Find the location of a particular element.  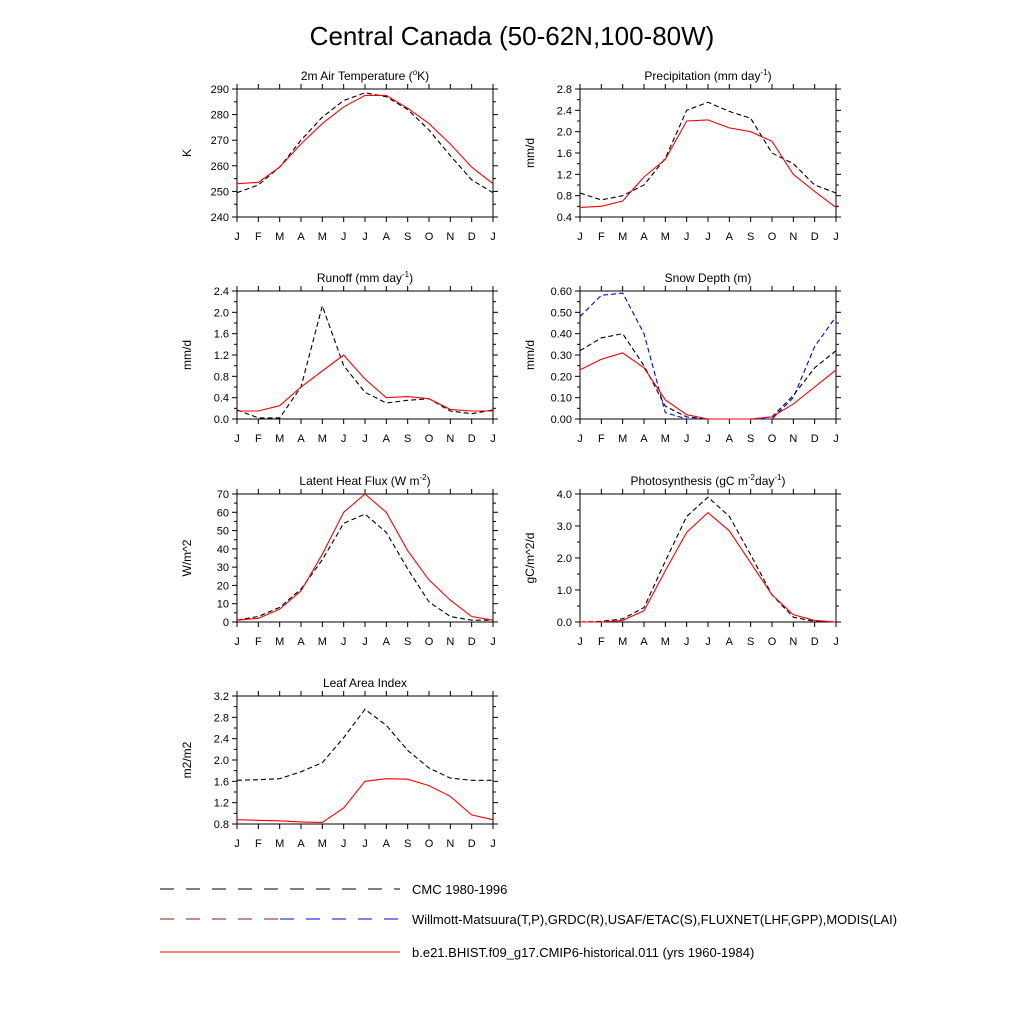

y-tick-label: 250 is located at coordinates (220, 192).